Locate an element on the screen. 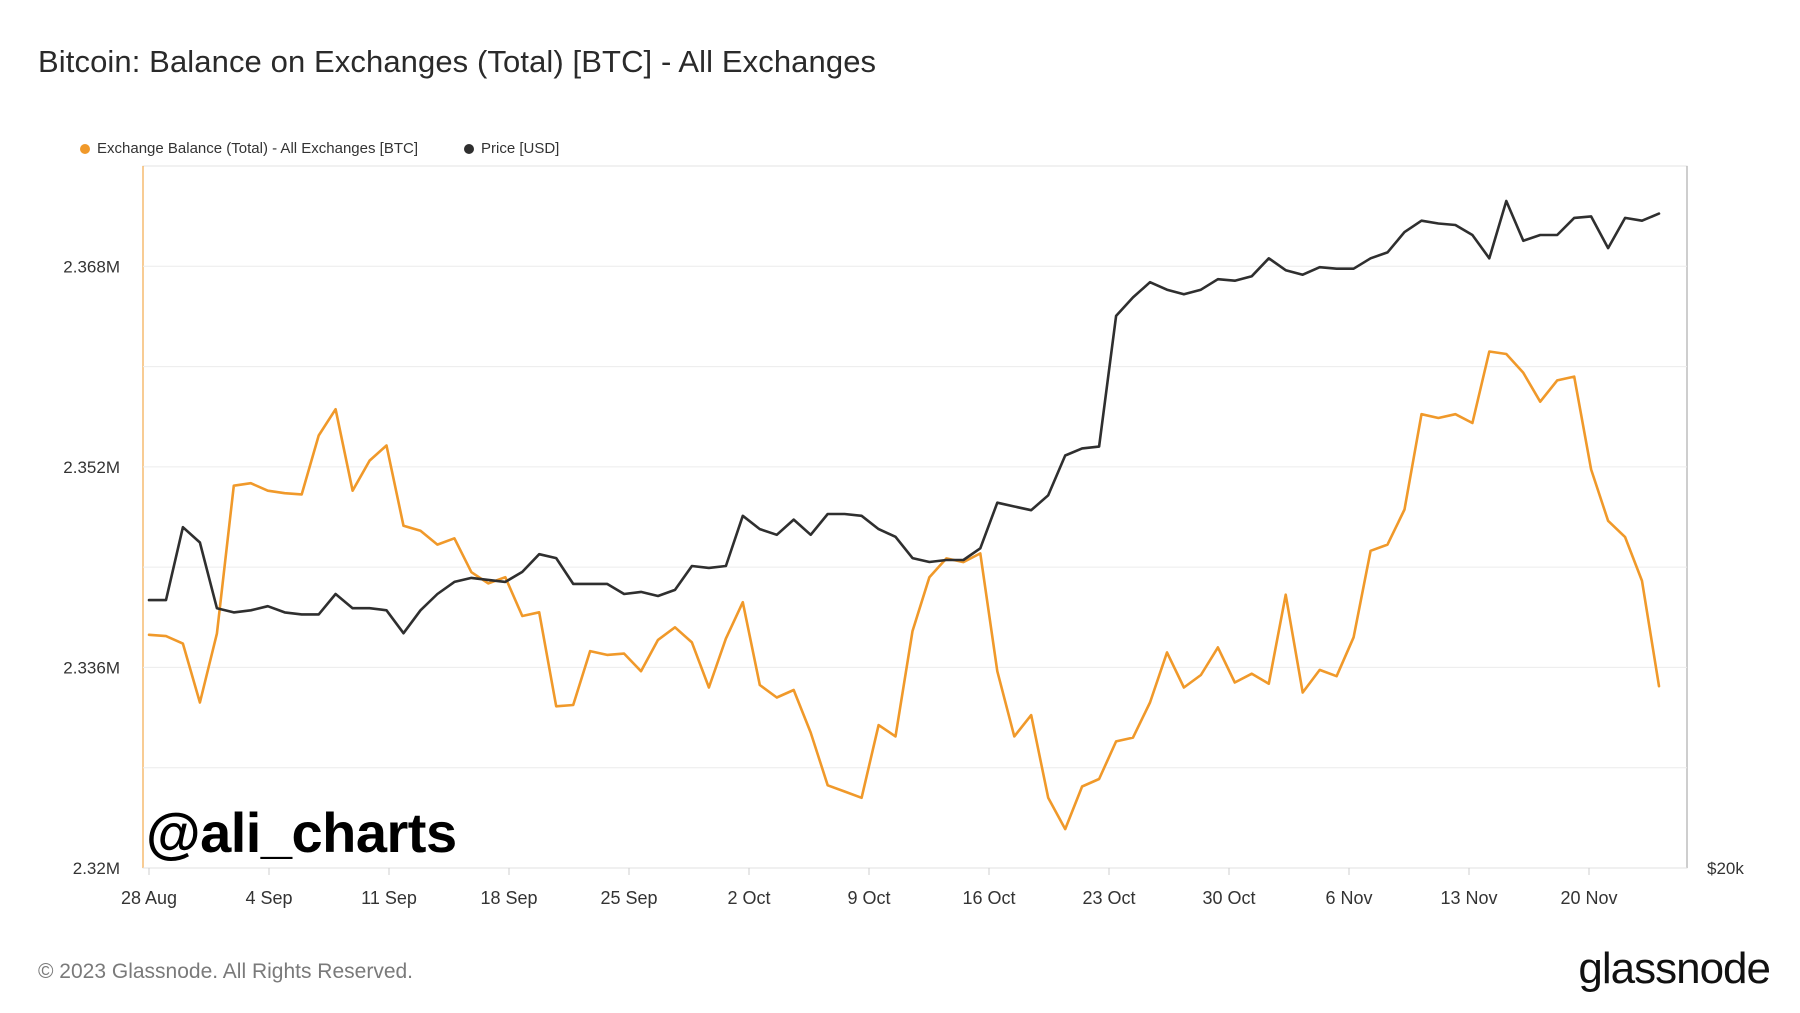 The height and width of the screenshot is (1013, 1800). x-tick-label: 18 Sep is located at coordinates (508, 898).